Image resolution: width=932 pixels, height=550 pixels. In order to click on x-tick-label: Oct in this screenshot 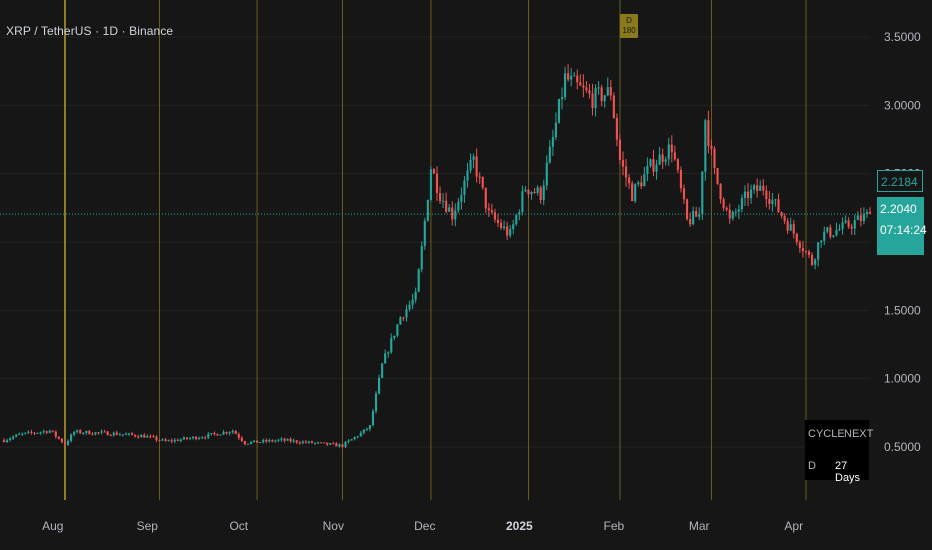, I will do `click(238, 526)`.